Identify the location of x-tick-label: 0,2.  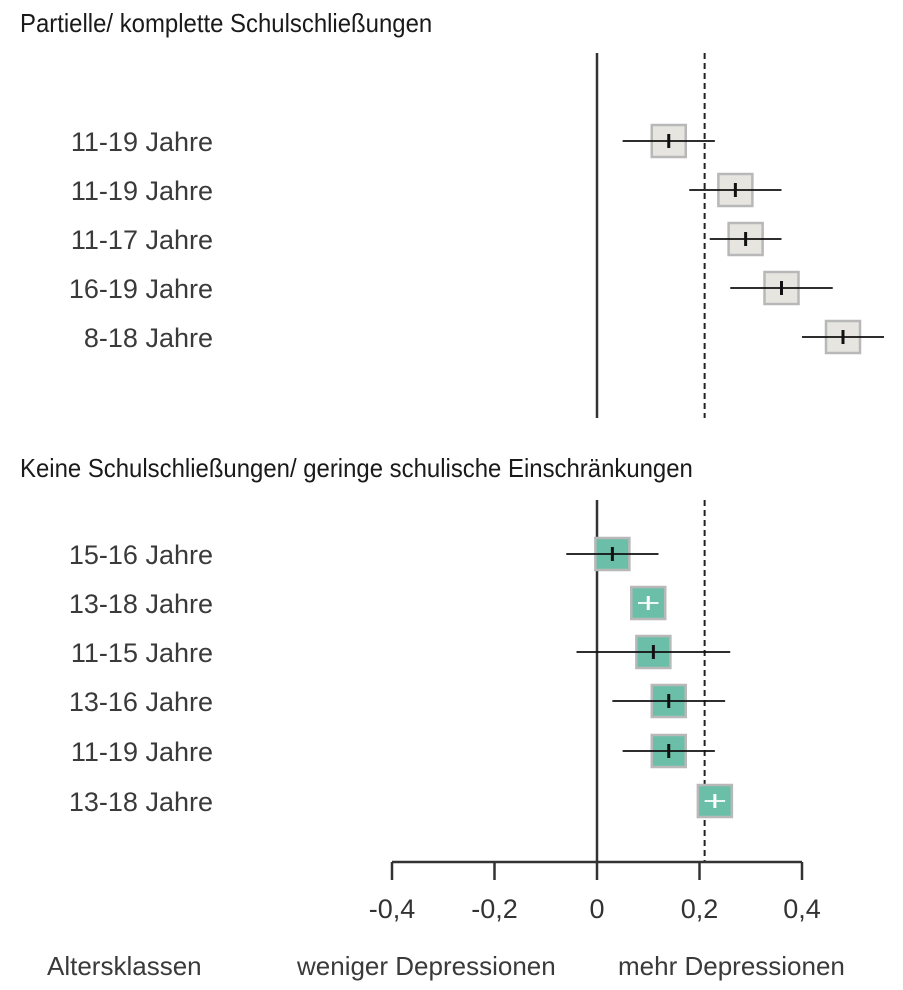
(700, 909).